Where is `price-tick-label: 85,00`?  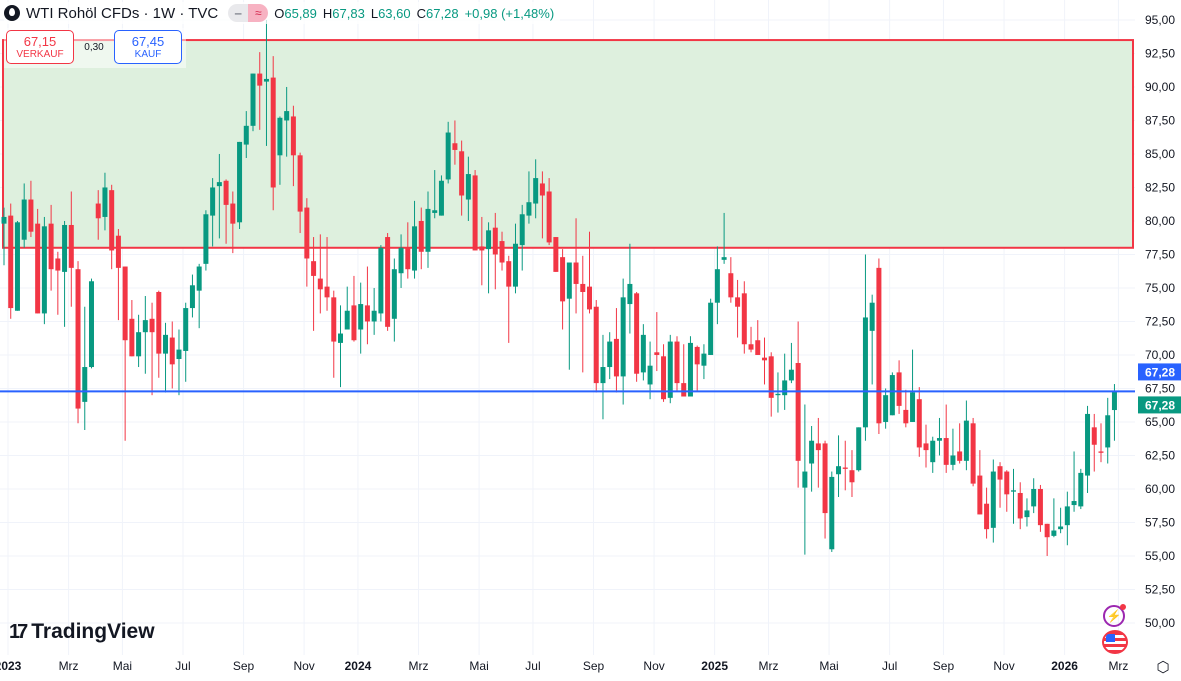
price-tick-label: 85,00 is located at coordinates (1160, 154).